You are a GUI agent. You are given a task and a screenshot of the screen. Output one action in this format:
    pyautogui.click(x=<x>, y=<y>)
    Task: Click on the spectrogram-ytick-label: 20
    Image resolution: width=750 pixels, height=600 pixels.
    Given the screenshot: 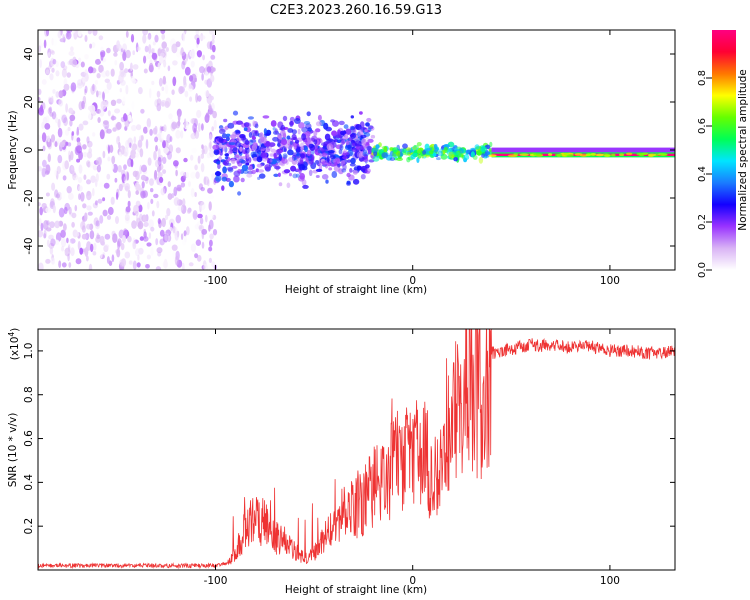 What is the action you would take?
    pyautogui.click(x=29, y=101)
    